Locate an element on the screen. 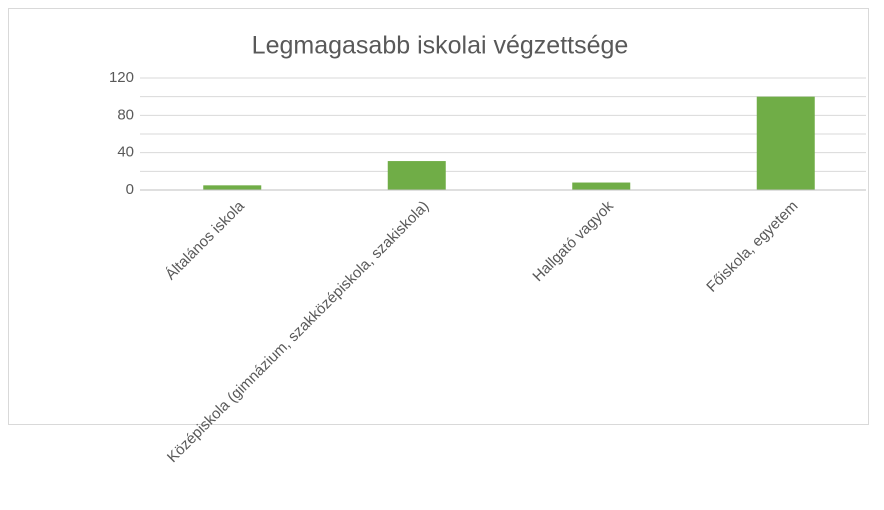  y-tick-label: 80 is located at coordinates (125, 114).